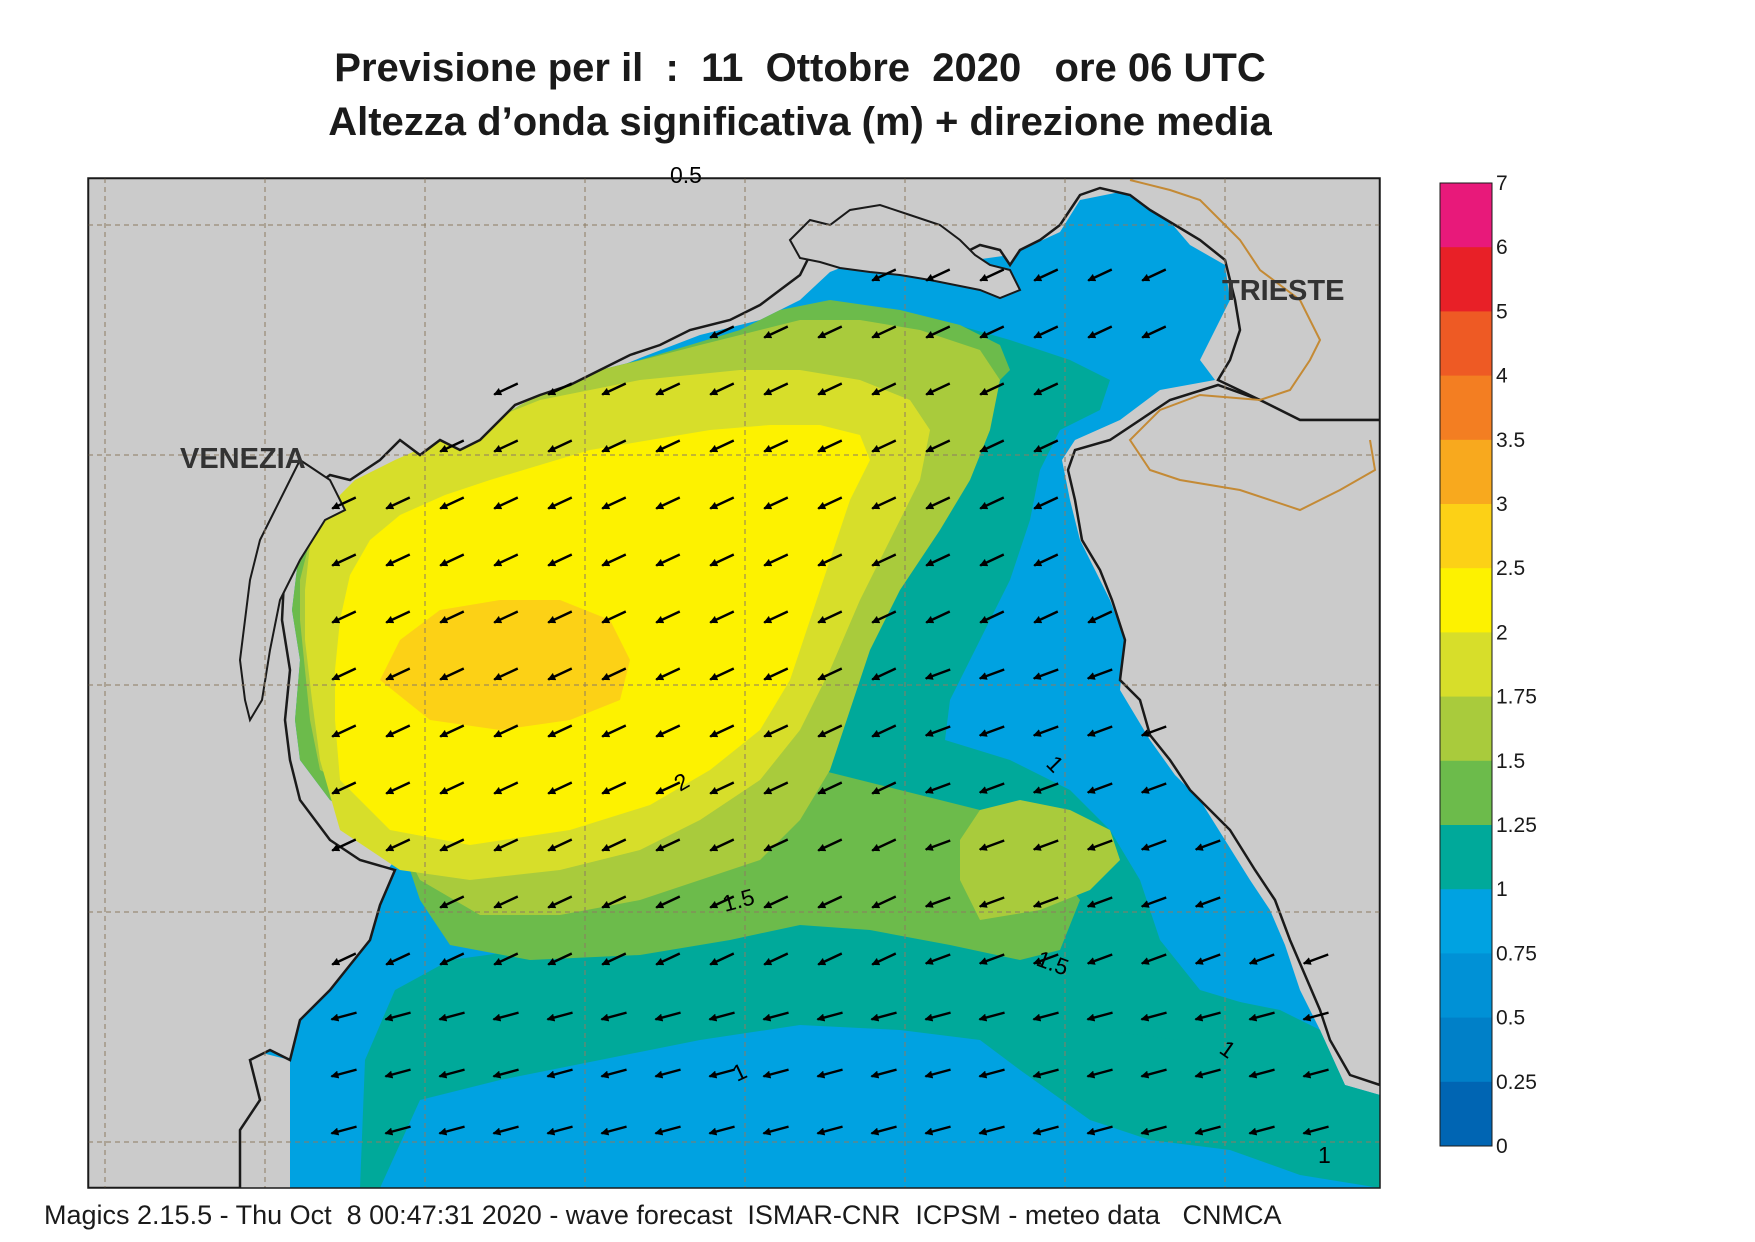 The image size is (1755, 1242). I want to click on land-east-coast, so click(1223, 735).